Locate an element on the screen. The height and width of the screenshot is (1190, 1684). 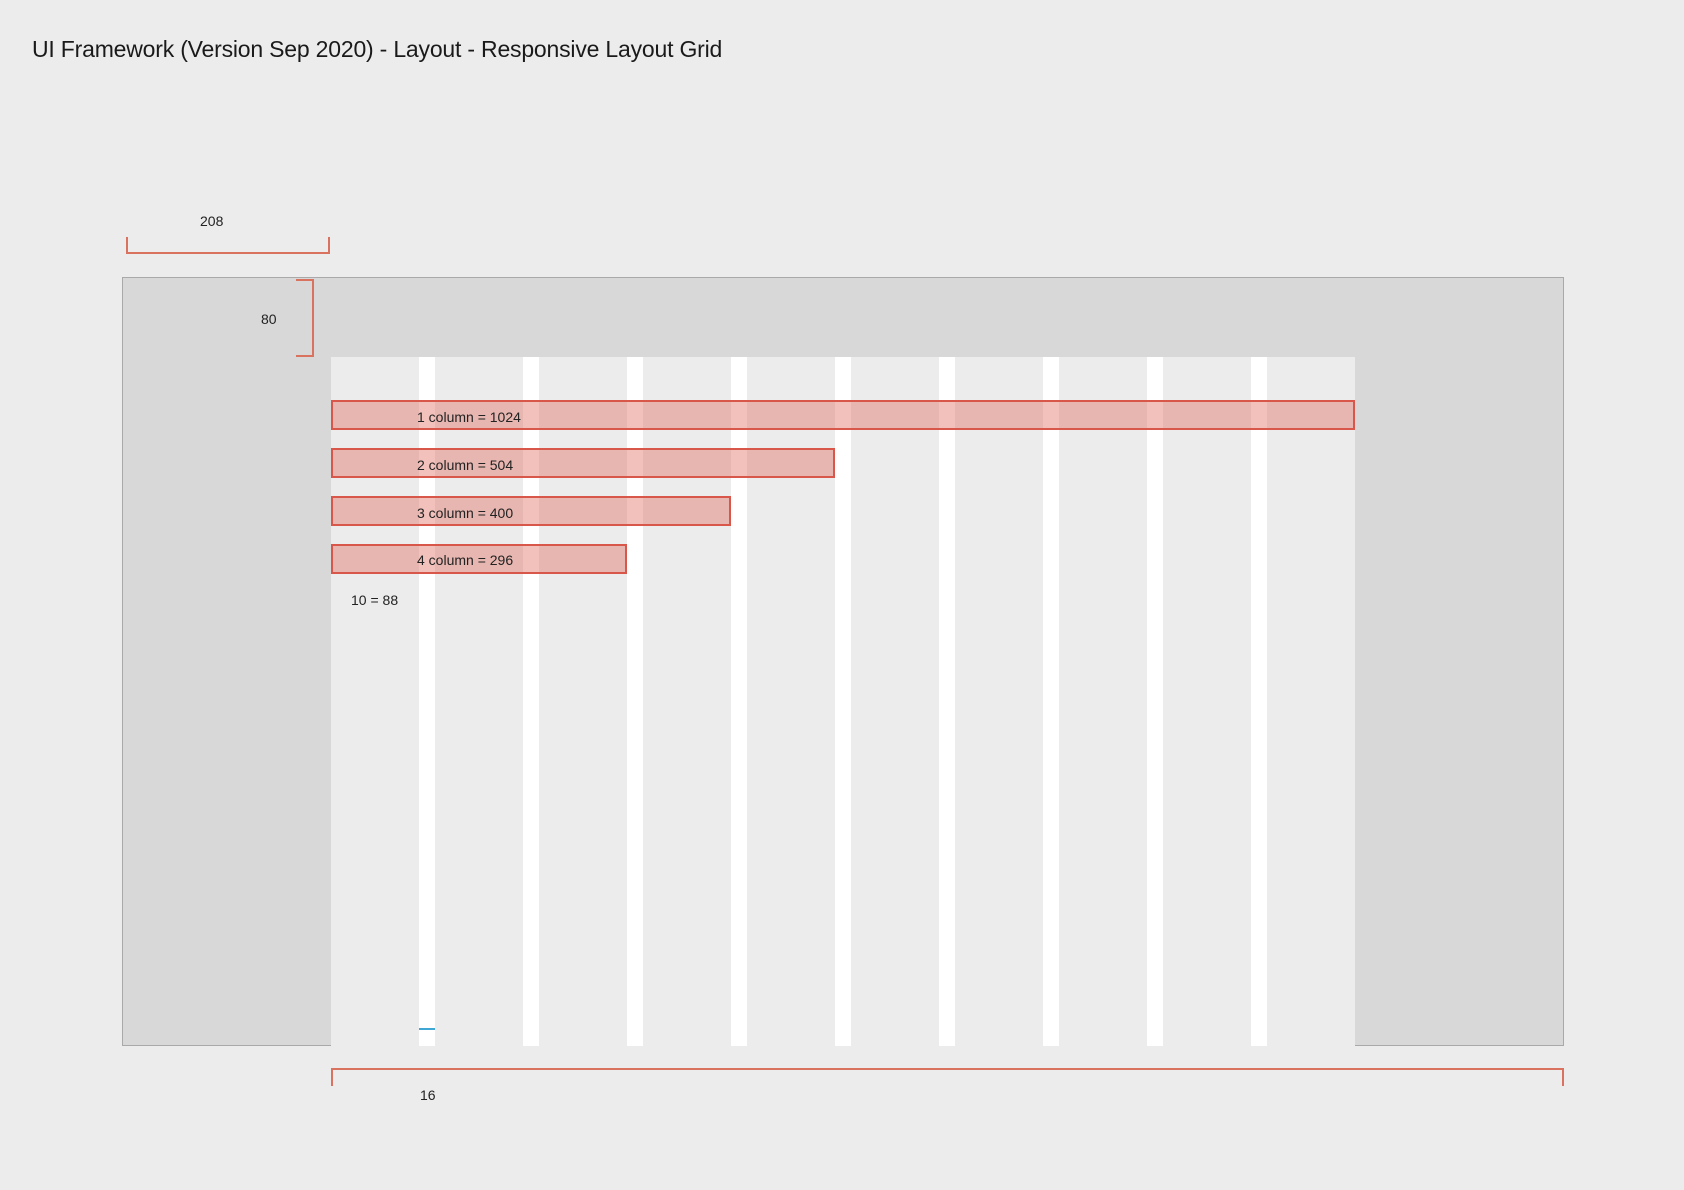
span-bar-1-column is located at coordinates (843, 415).